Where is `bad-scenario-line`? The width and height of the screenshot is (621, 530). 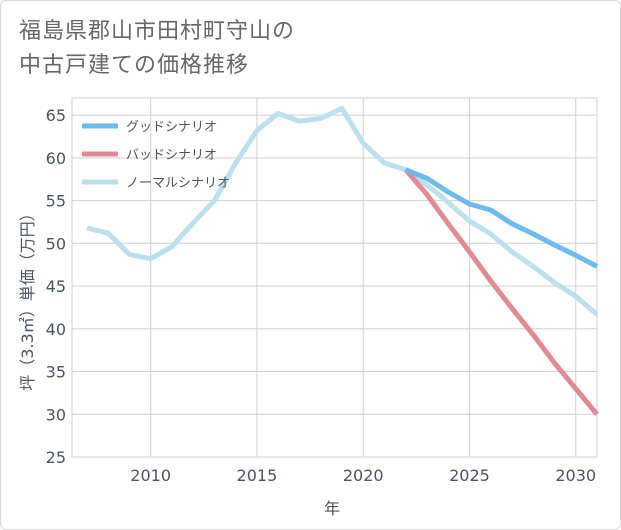 bad-scenario-line is located at coordinates (501, 292).